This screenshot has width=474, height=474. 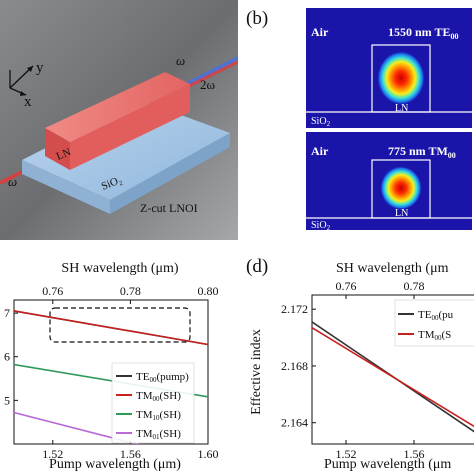 What do you see at coordinates (389, 68) in the screenshot?
I see `mode-profile-te00: Air 1550 nm TE00 LN SiO2` at bounding box center [389, 68].